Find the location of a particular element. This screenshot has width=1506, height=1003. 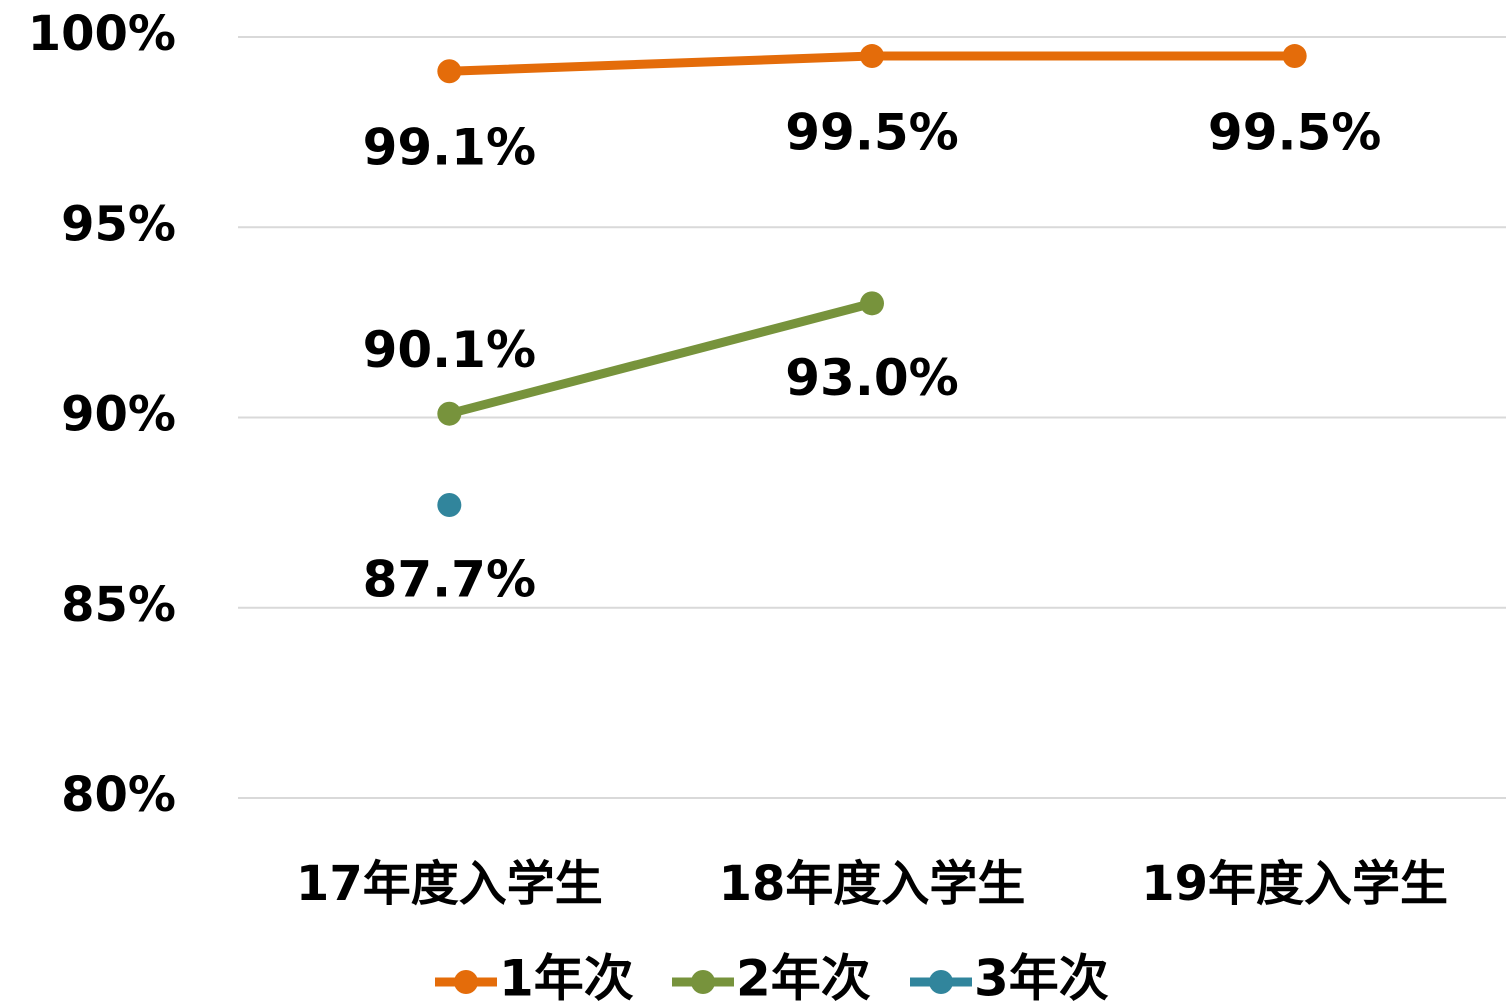

legend-label: 3年次 is located at coordinates (1041, 976).